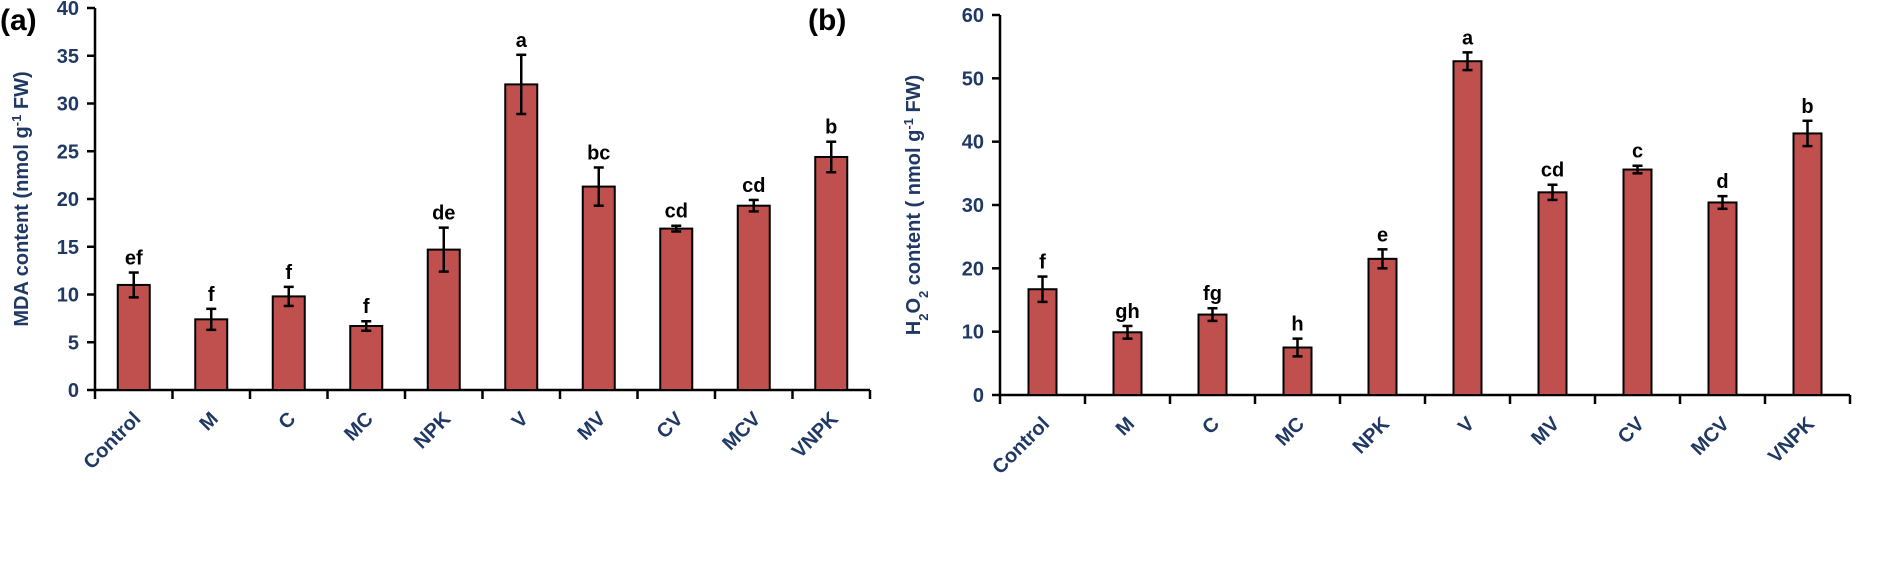 The image size is (1900, 582). Describe the element at coordinates (1127, 312) in the screenshot. I see `significance-letter: gh` at that location.